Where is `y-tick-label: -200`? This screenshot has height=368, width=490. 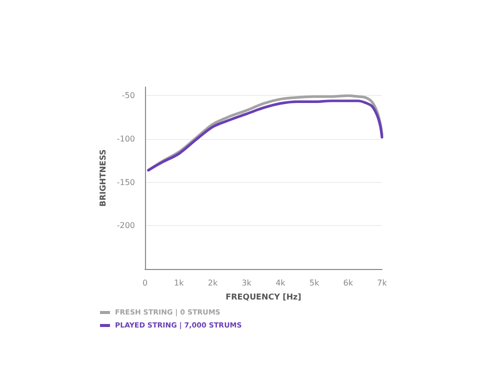
y-tick-label: -200 is located at coordinates (125, 225).